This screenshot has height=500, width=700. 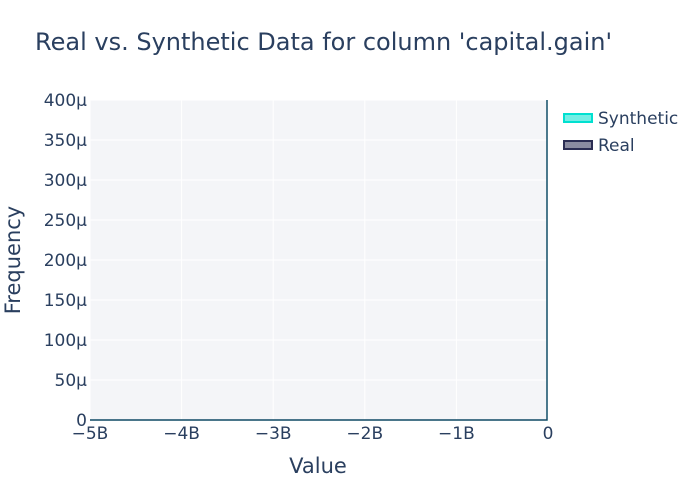 I want to click on legend-label-synthetic: Synthetic, so click(x=638, y=119).